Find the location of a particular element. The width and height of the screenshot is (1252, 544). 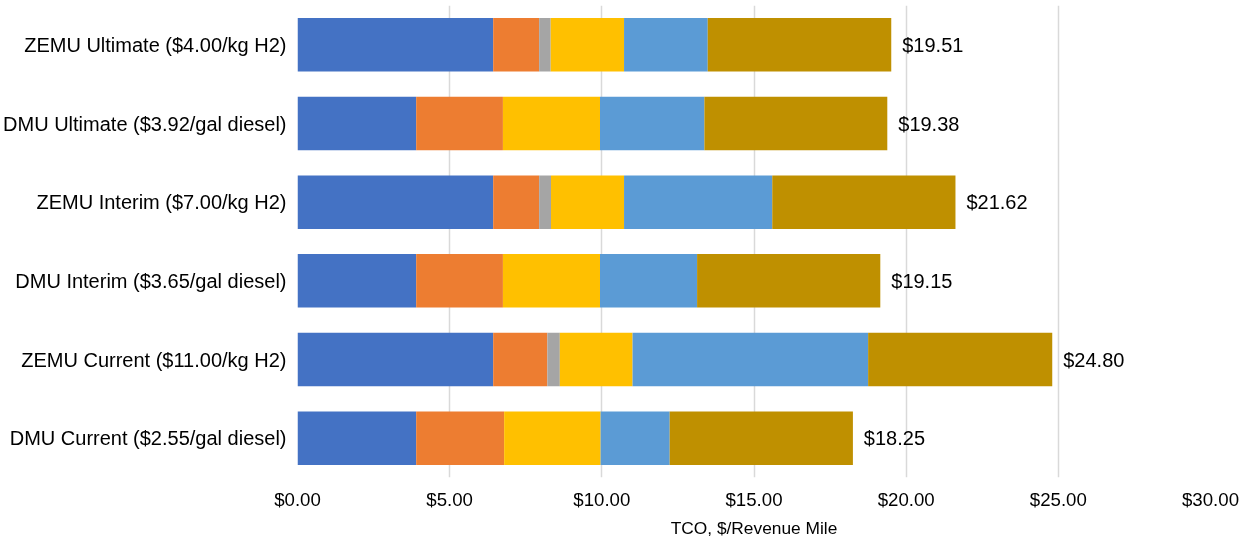

total-label: $19.15 is located at coordinates (922, 280).